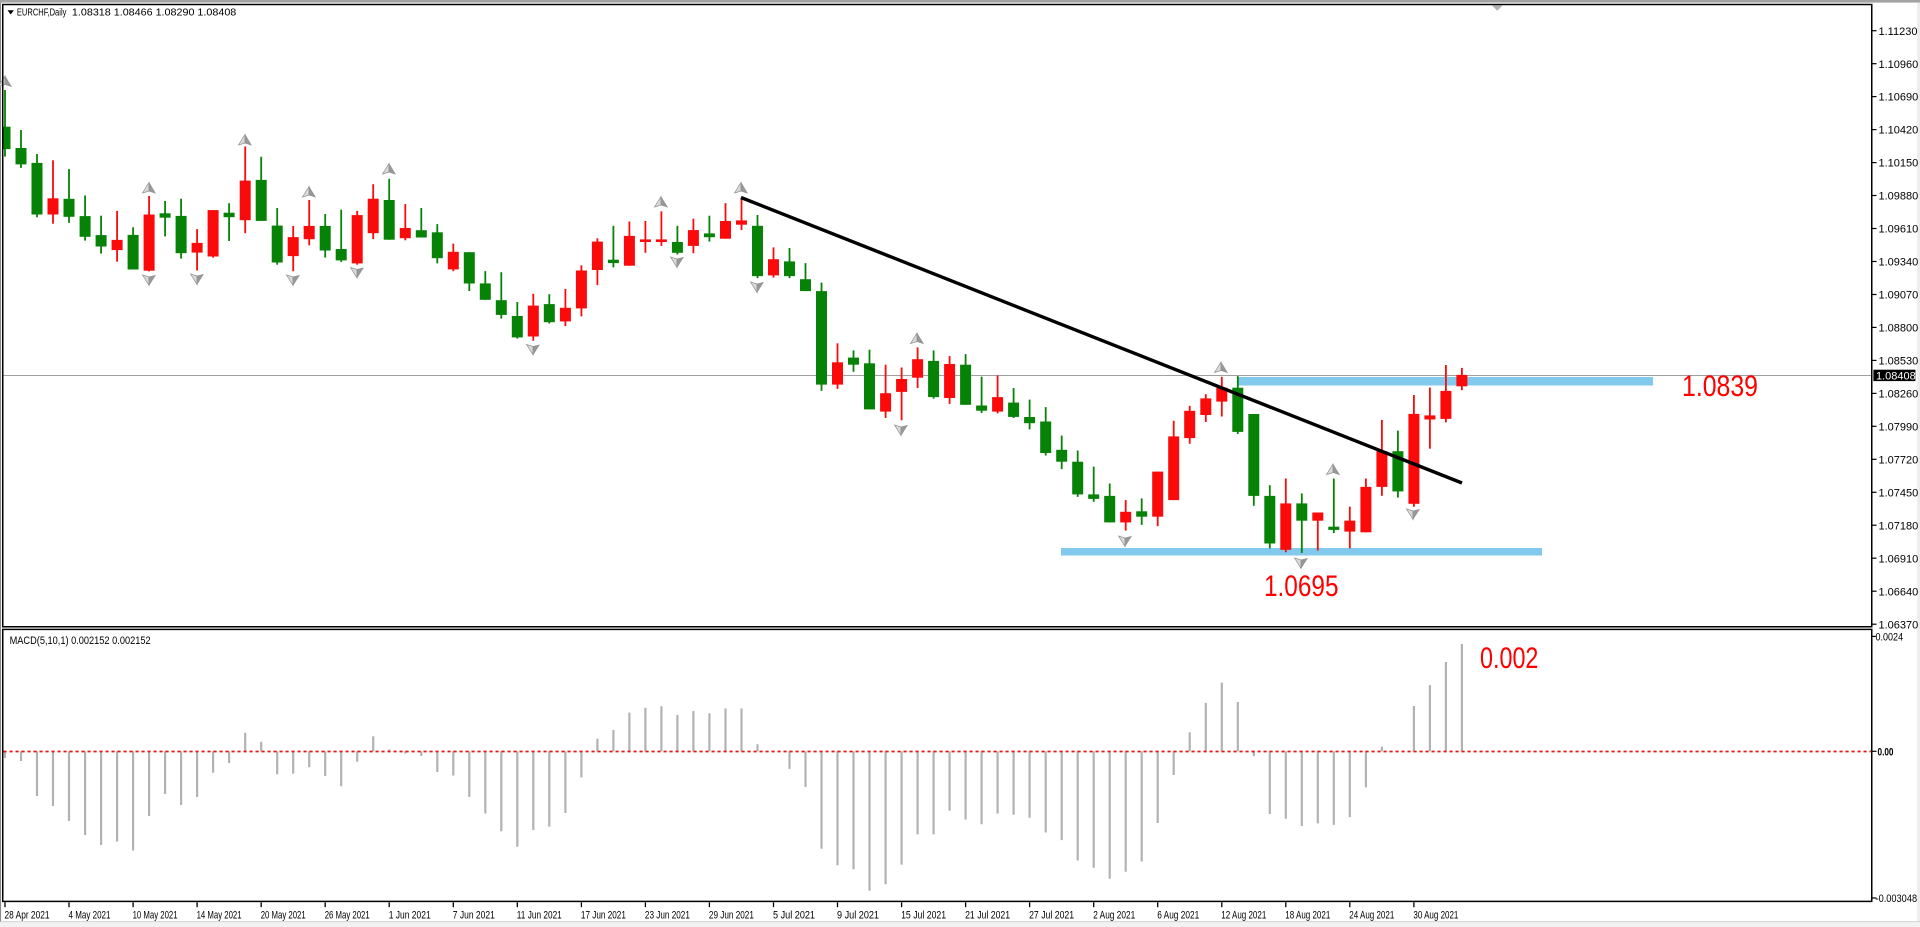 The height and width of the screenshot is (927, 1920). I want to click on svg-text: EURCHF,Daily, so click(42, 12).